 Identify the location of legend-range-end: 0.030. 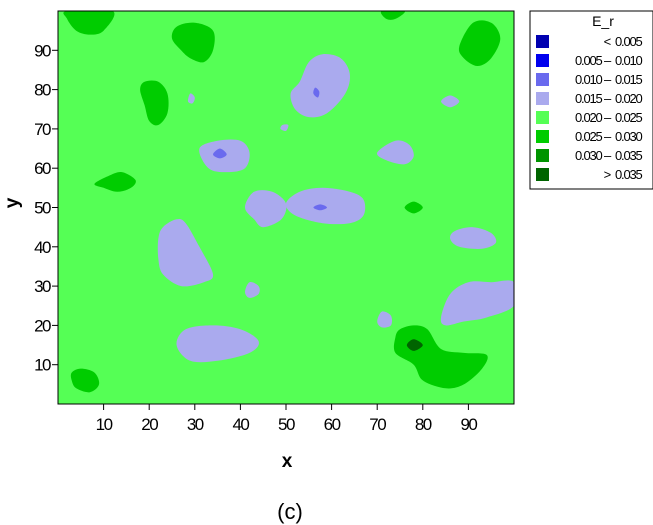
(629, 136).